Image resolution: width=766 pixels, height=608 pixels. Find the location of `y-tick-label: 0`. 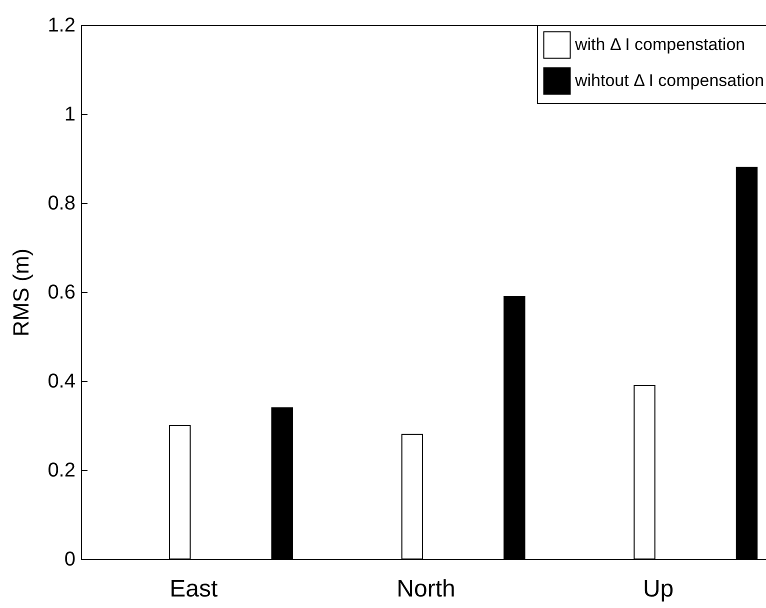

y-tick-label: 0 is located at coordinates (70, 559).